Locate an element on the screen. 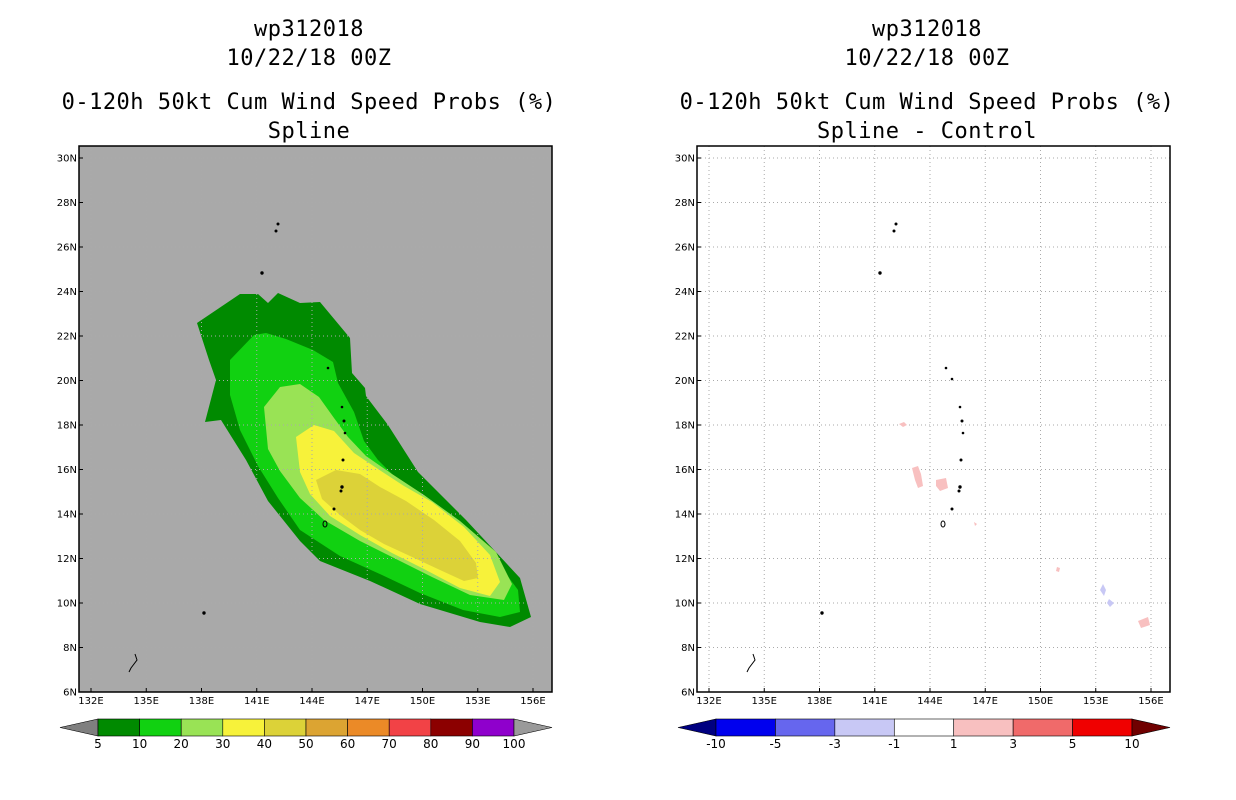 This screenshot has height=800, width=1236. colorbar-label: 40 is located at coordinates (264, 744).